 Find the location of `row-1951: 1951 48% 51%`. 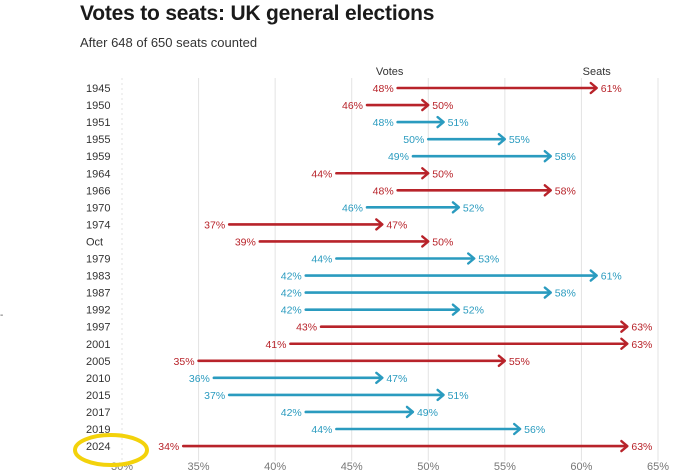

row-1951: 1951 48% 51% is located at coordinates (277, 122).